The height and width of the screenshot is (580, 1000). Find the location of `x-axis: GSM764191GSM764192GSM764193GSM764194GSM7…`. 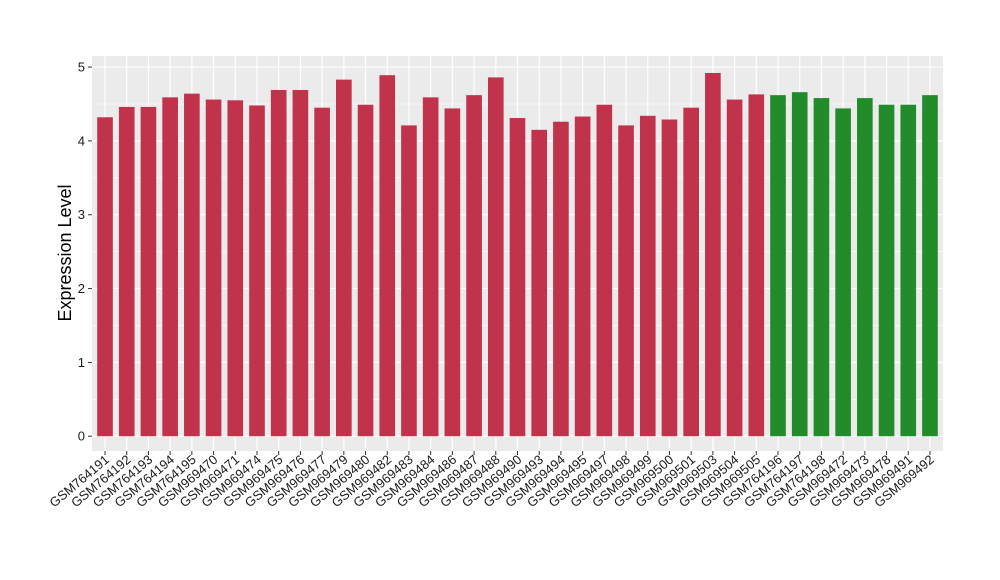

x-axis: GSM764191GSM764192GSM764193GSM764194GSM7… is located at coordinates (491, 480).